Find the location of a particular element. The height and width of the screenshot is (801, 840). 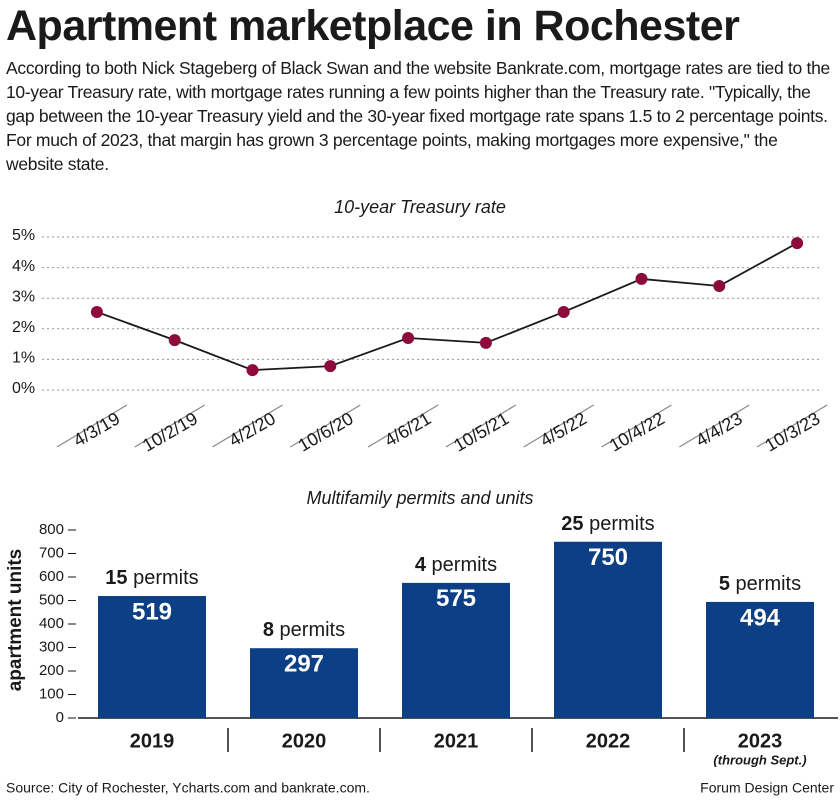

permits-count: 15 is located at coordinates (116, 578).